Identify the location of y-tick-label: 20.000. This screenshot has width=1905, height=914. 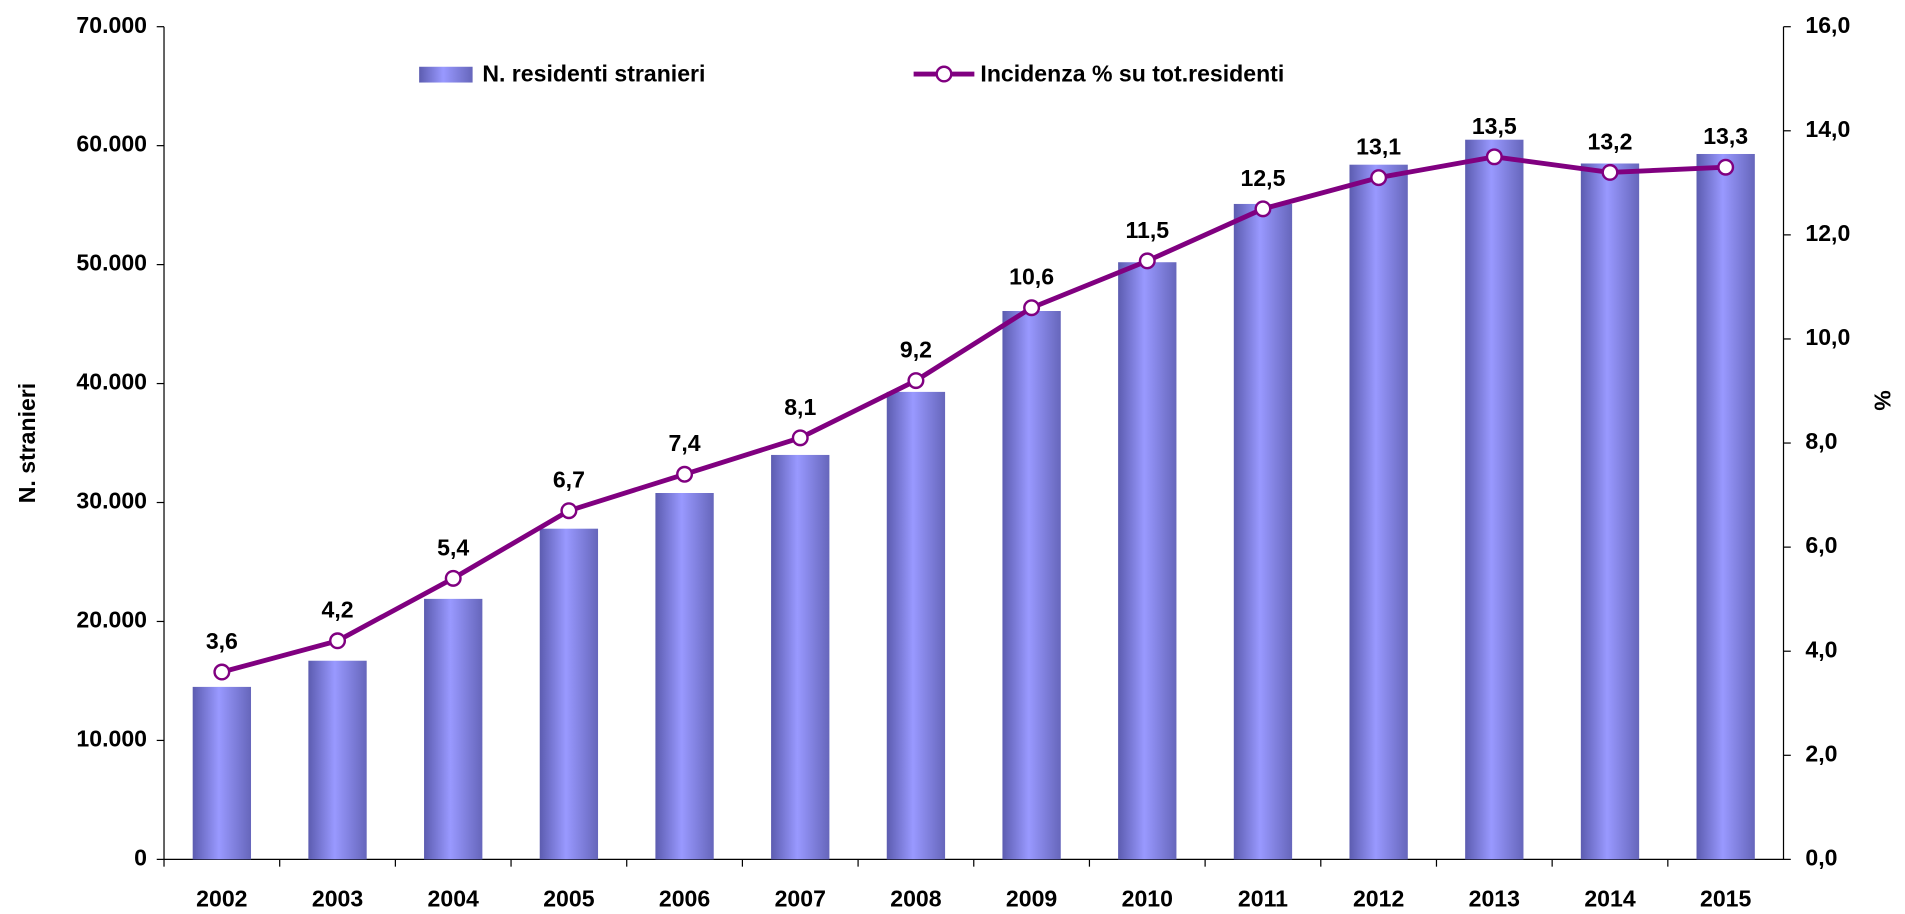
(111, 620).